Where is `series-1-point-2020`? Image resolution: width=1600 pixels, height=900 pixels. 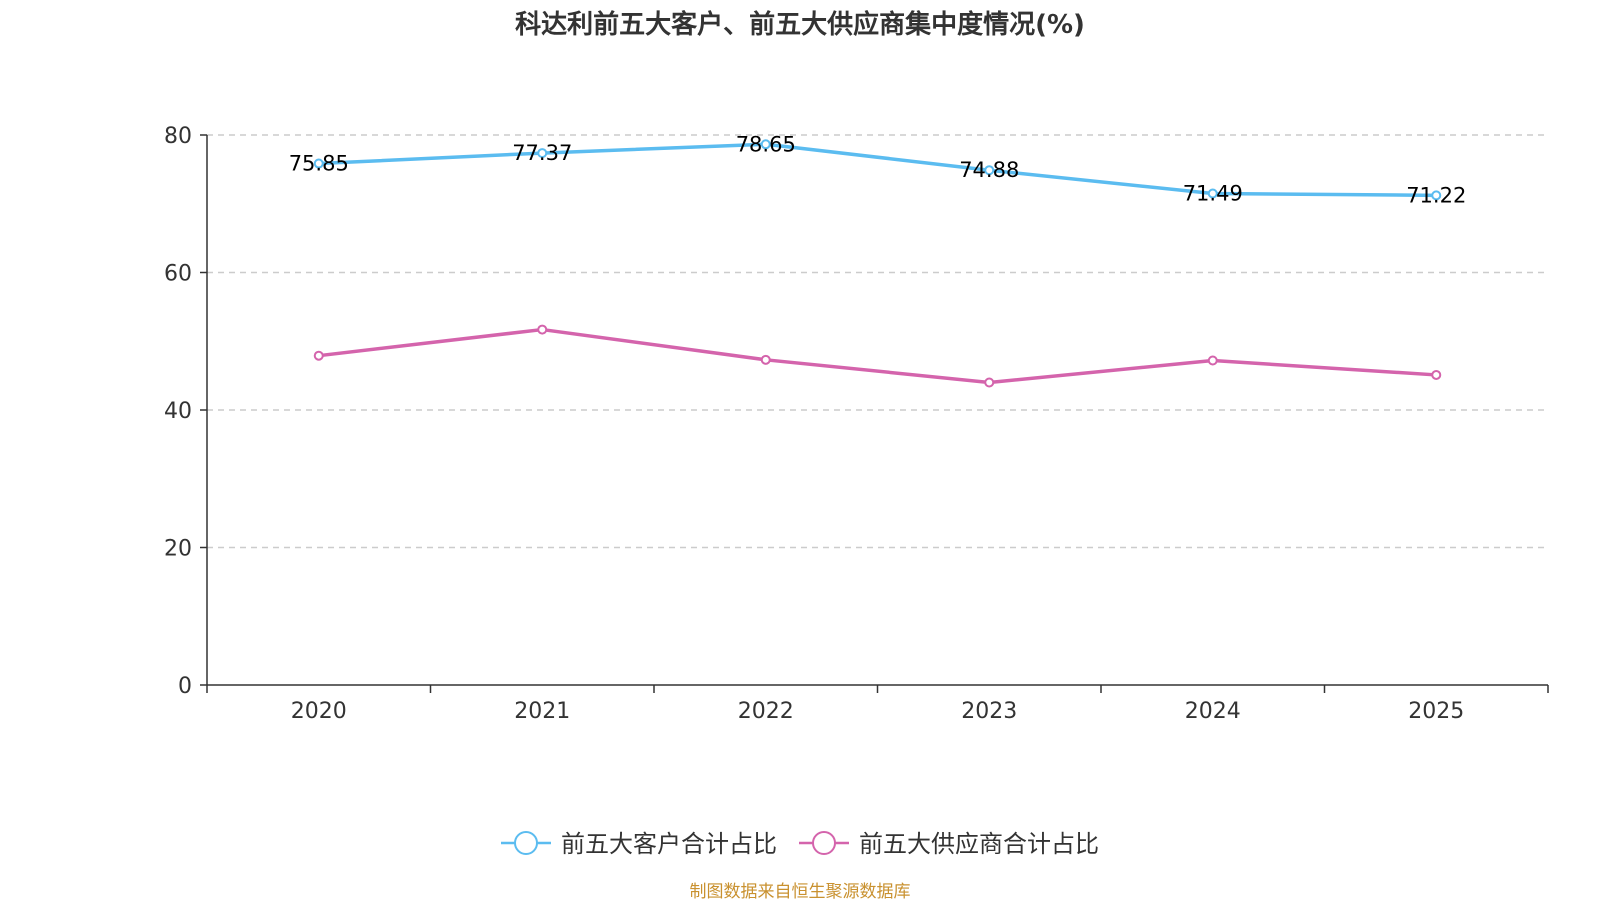
series-1-point-2020 is located at coordinates (318, 163).